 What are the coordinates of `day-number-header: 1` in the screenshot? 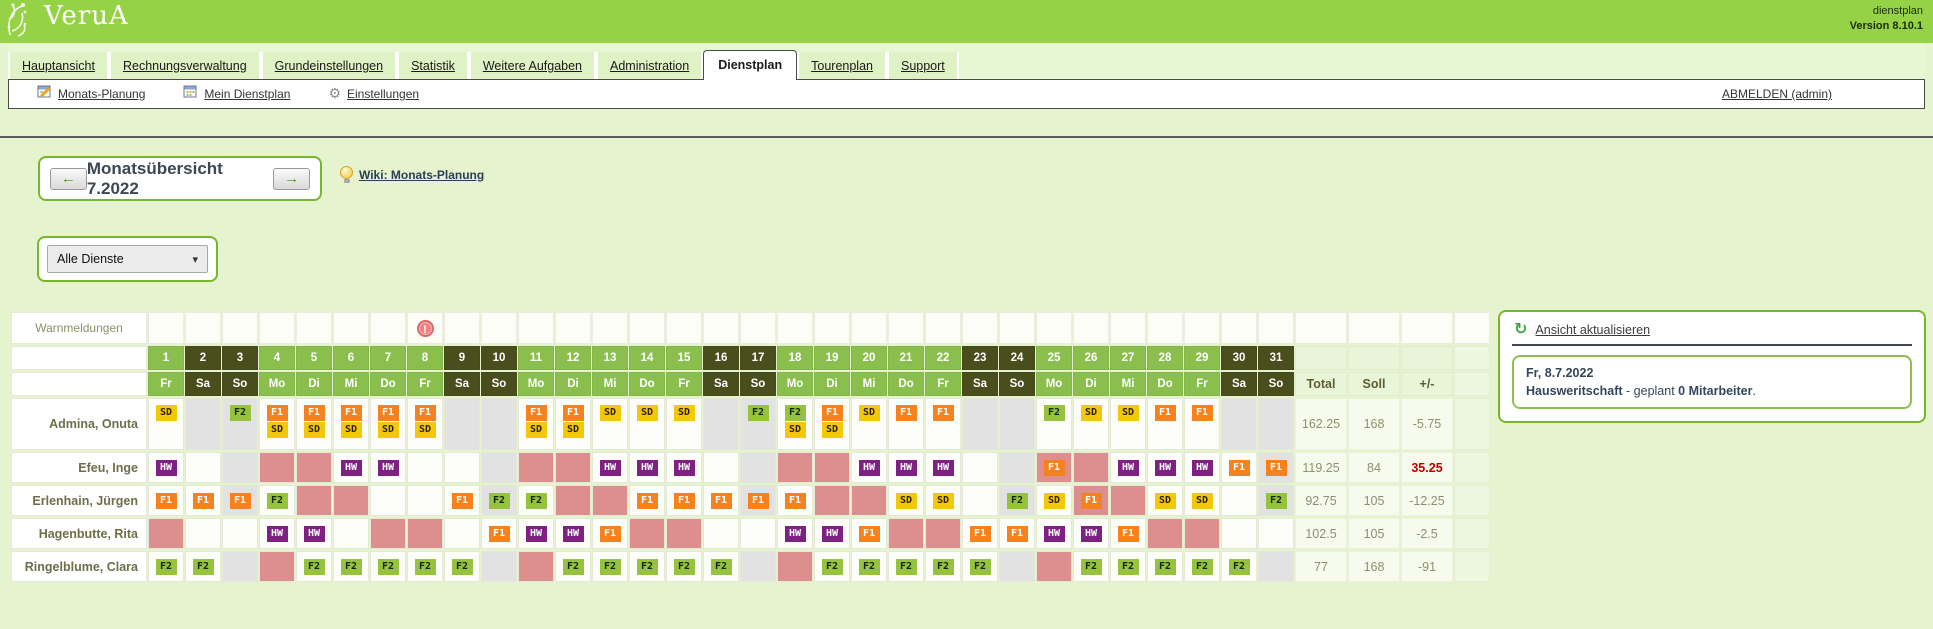 It's located at (166, 358).